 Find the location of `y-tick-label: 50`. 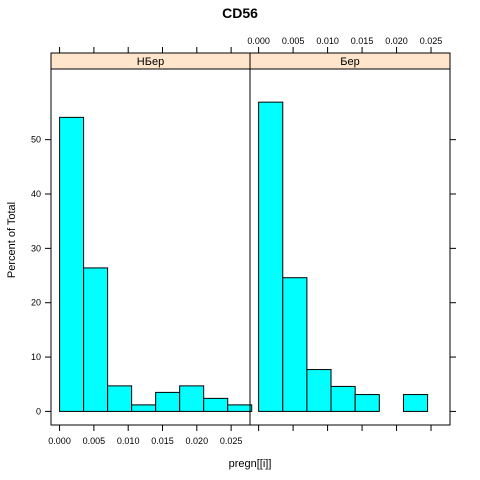

y-tick-label: 50 is located at coordinates (36, 140).